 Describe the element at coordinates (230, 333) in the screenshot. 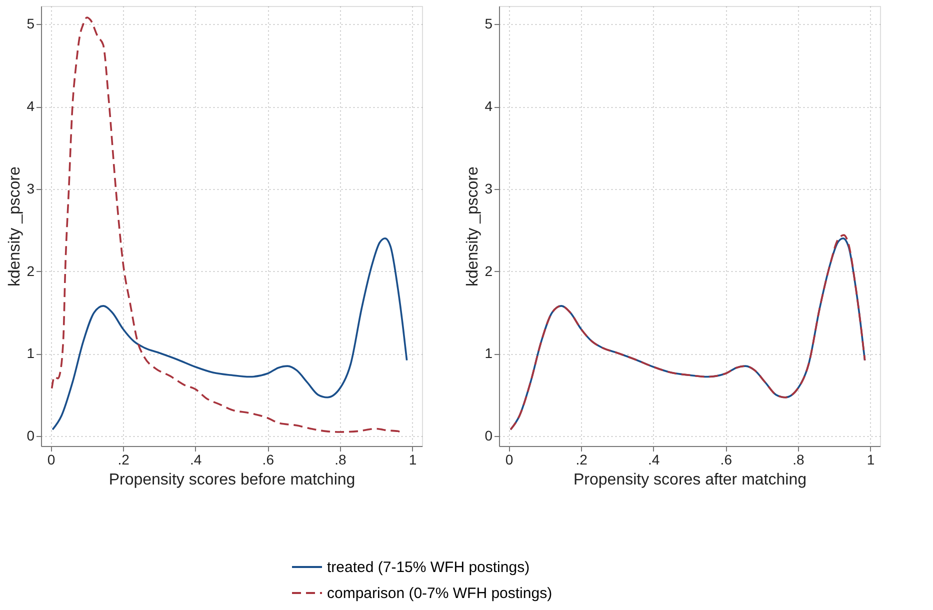

I see `line-series` at that location.